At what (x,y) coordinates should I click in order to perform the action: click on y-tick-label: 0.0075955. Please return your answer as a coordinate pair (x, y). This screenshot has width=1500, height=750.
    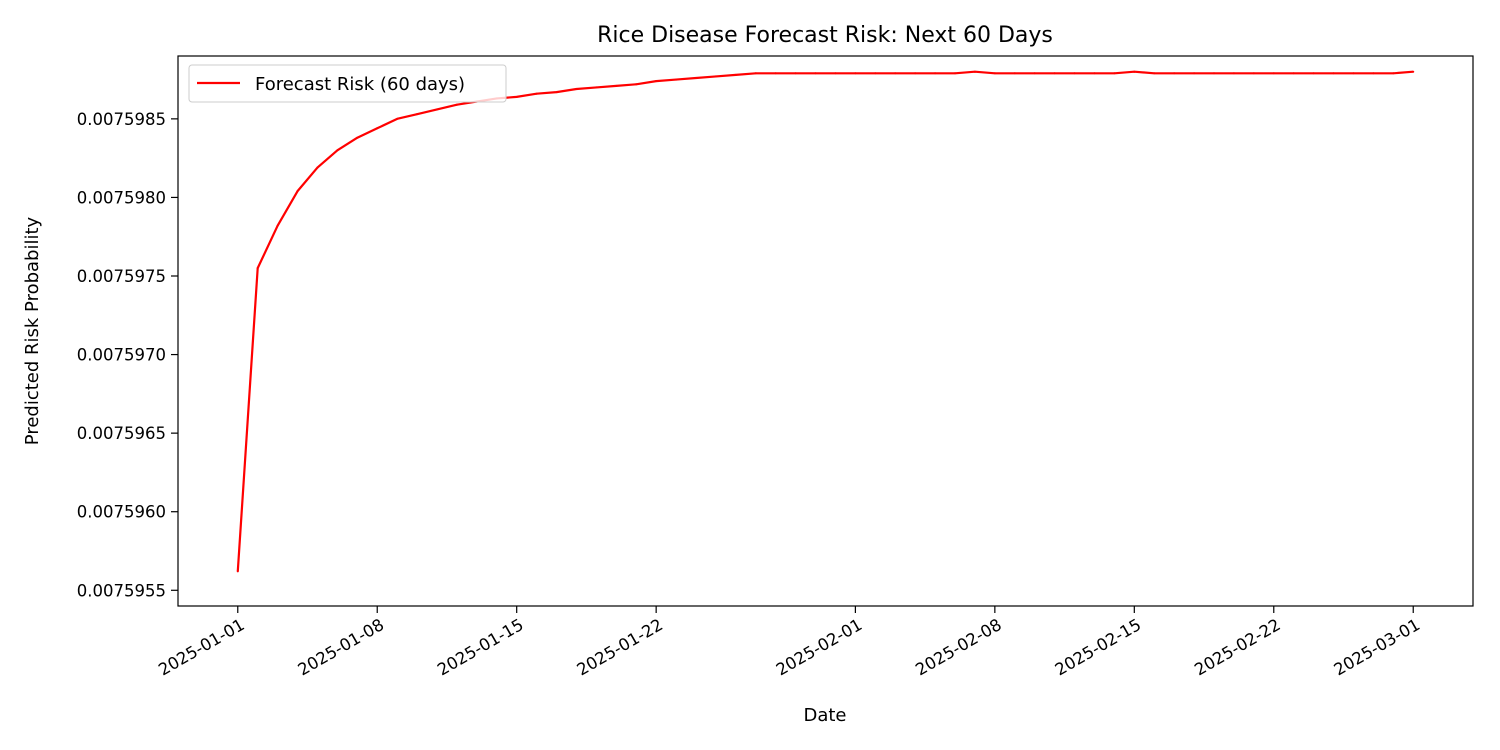
    Looking at the image, I should click on (121, 590).